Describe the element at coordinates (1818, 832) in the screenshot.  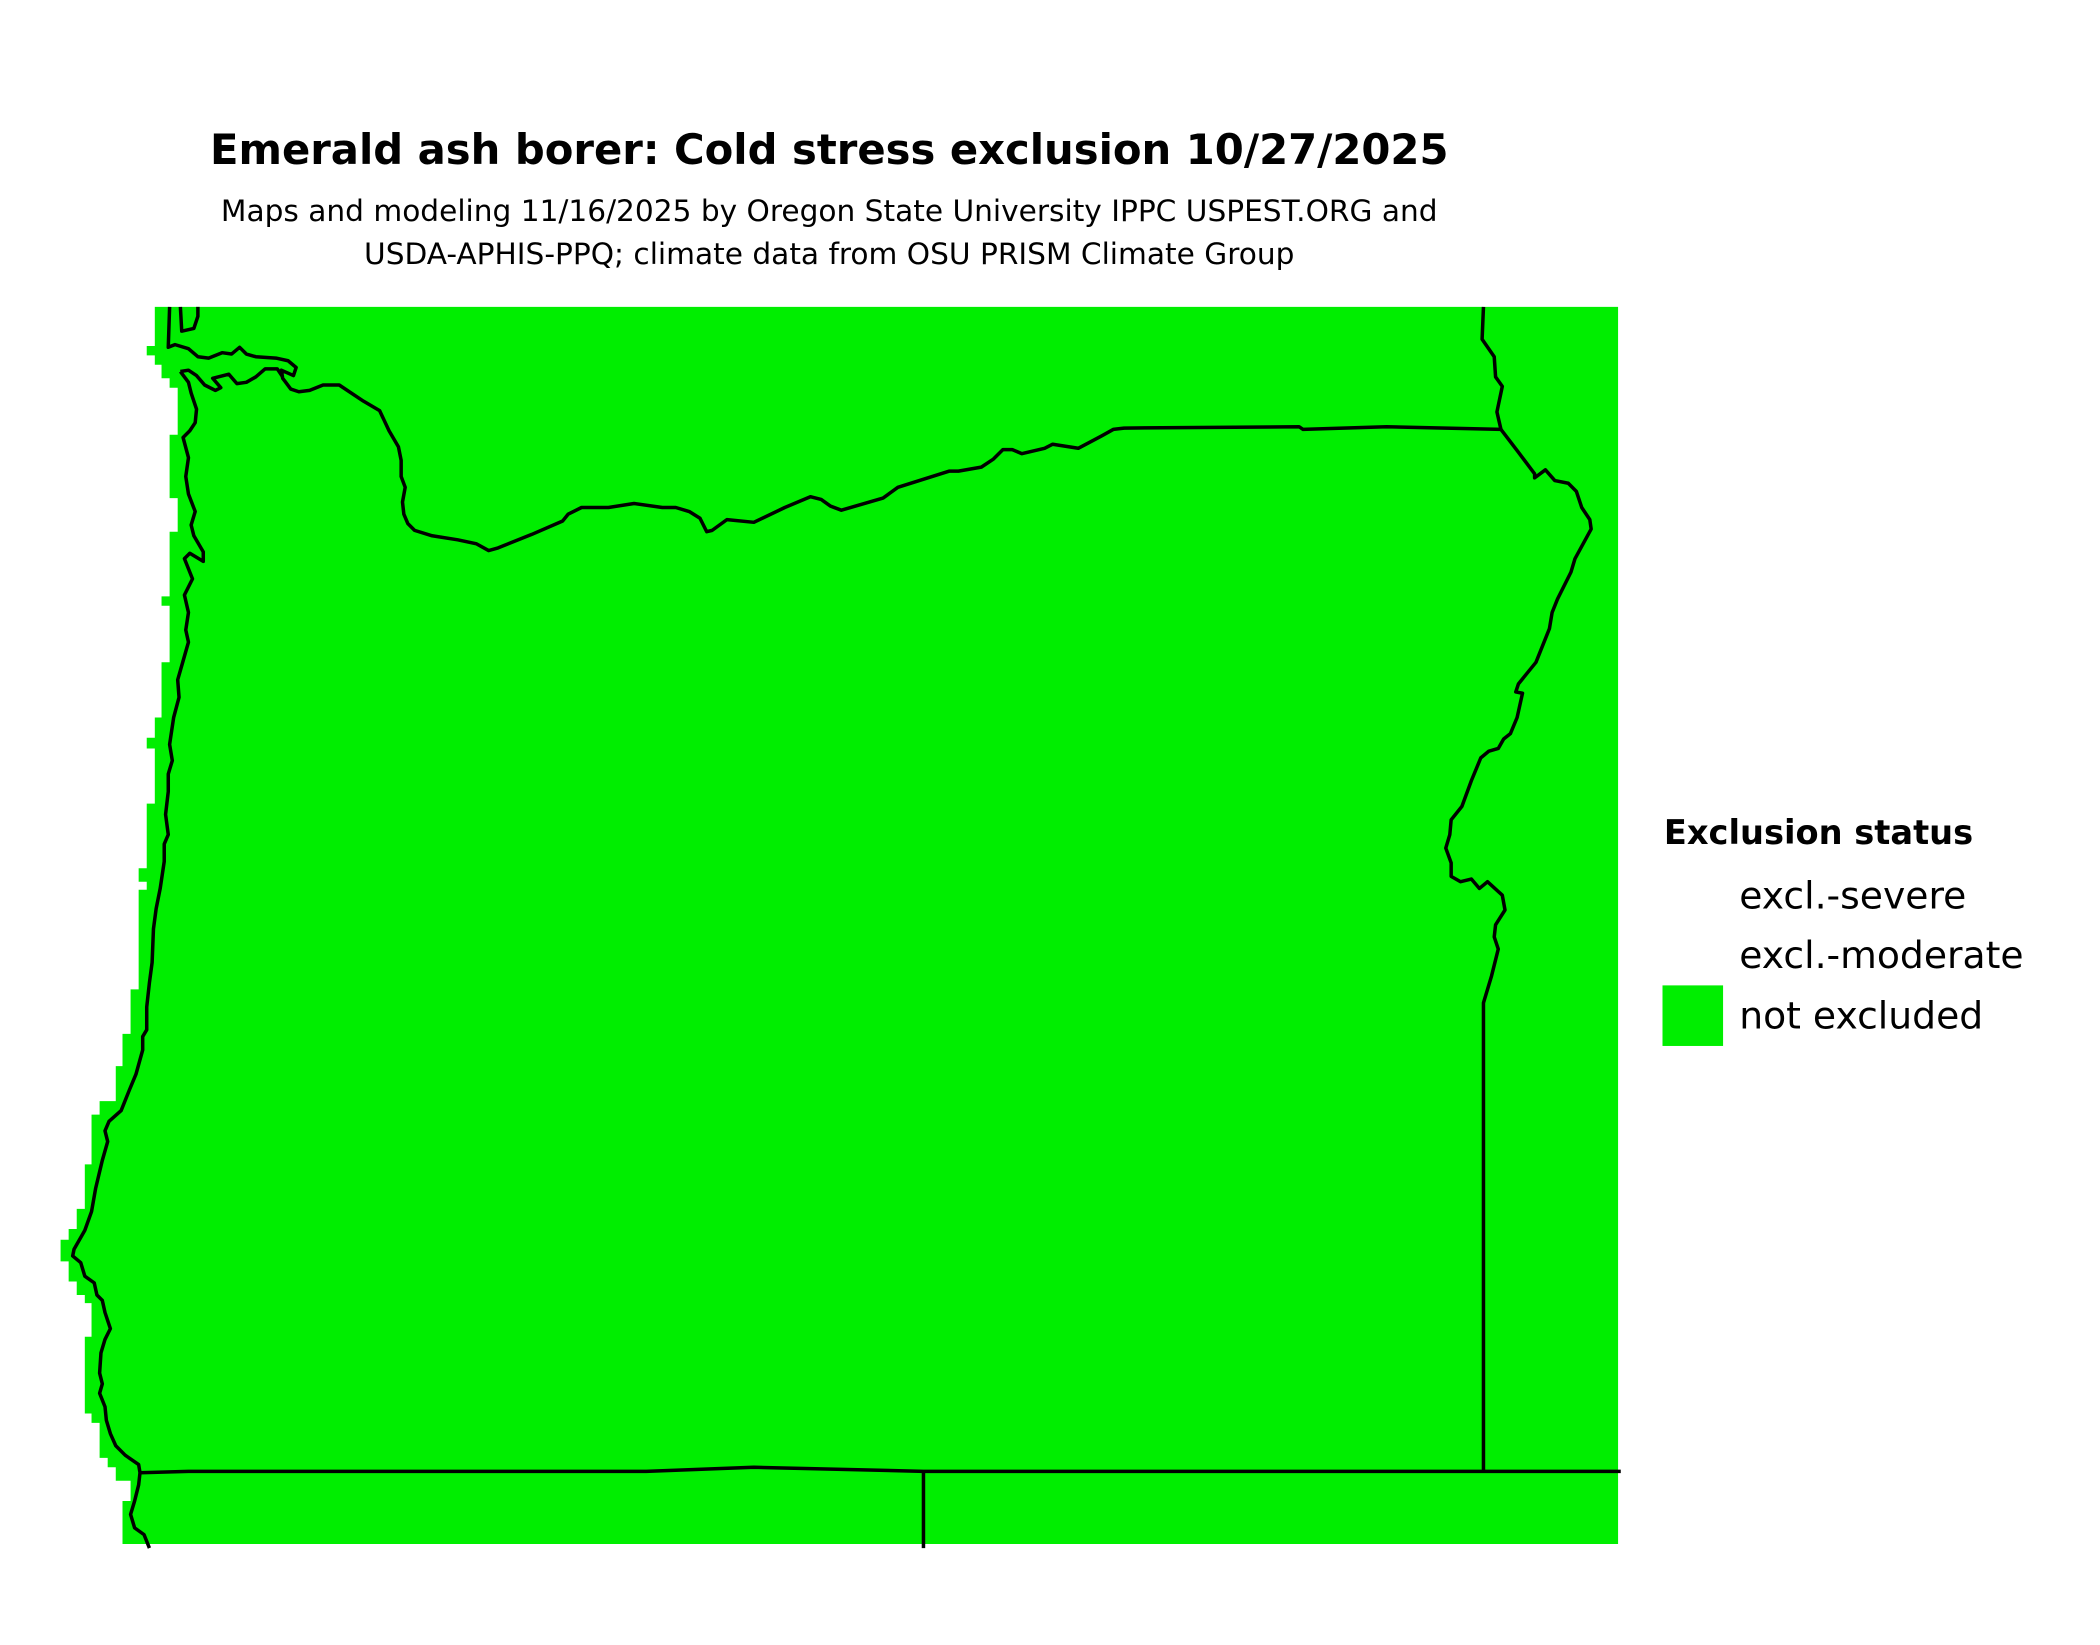
I see `legend-title: Exclusion status` at that location.